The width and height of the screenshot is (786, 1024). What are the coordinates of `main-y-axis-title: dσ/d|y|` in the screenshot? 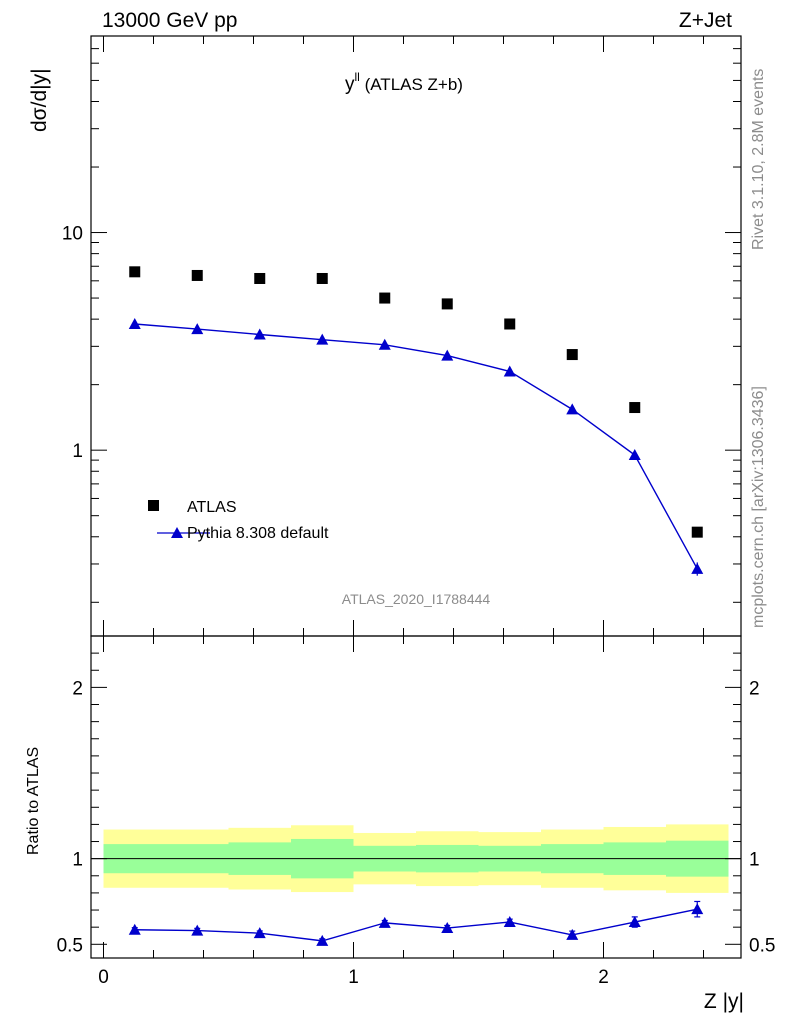 It's located at (39, 100).